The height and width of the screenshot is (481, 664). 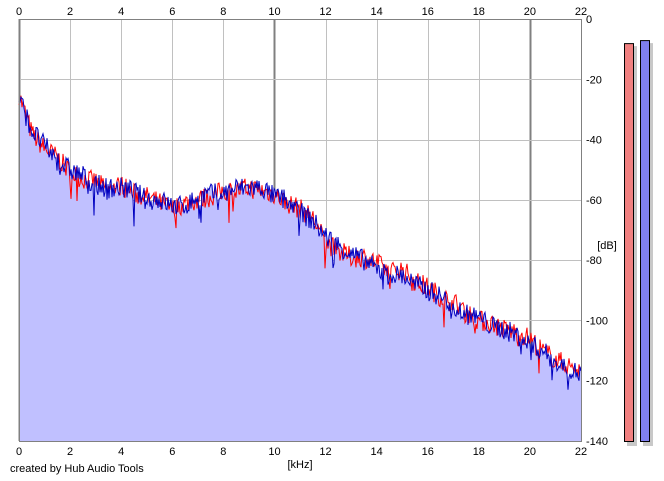 I want to click on y-tick-label: -120, so click(x=597, y=382).